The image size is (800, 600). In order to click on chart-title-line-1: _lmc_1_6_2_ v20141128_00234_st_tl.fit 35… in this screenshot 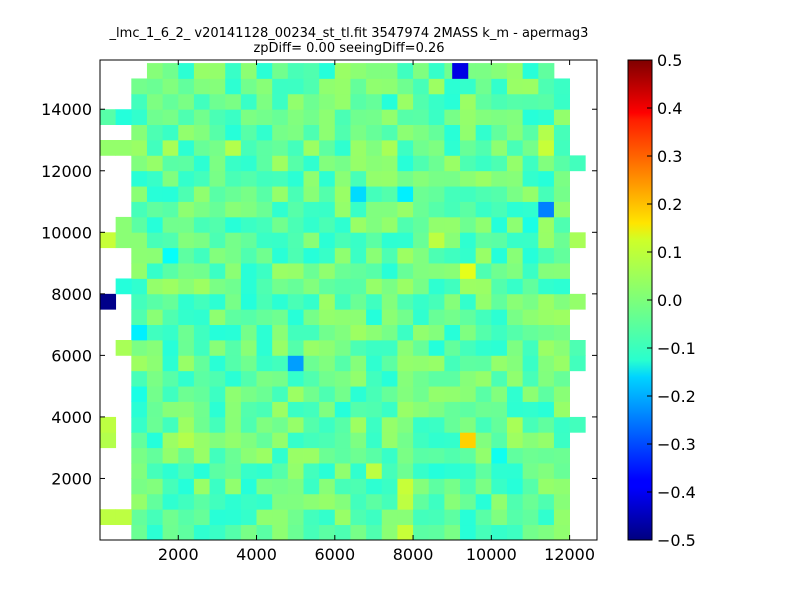, I will do `click(349, 33)`.